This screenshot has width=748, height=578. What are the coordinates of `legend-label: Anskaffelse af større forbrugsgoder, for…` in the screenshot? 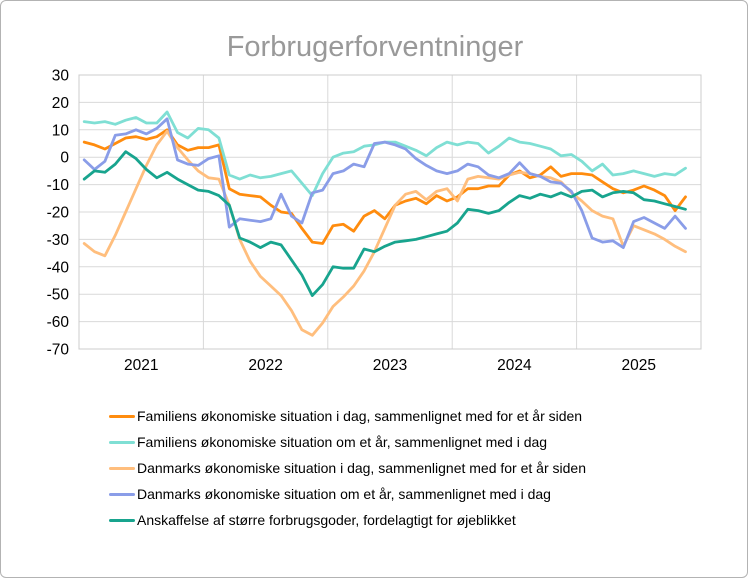 It's located at (326, 520).